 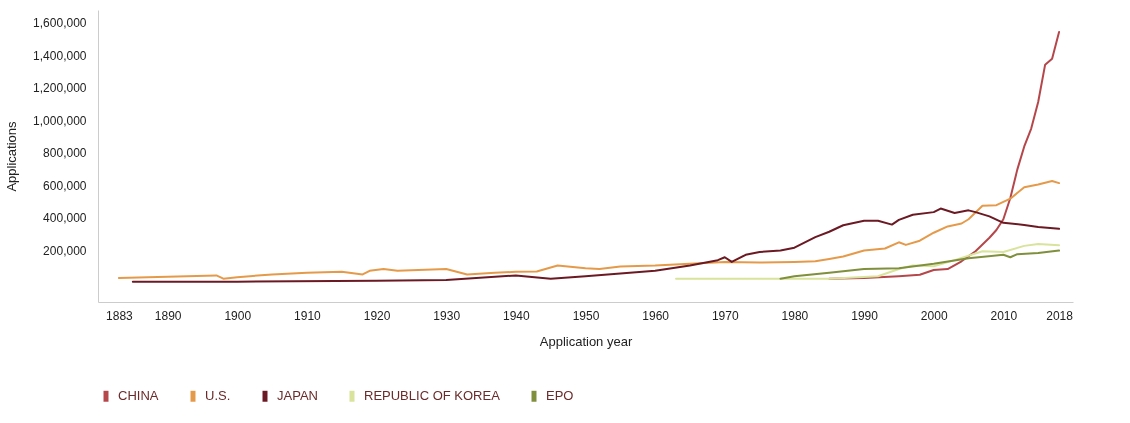 What do you see at coordinates (297, 396) in the screenshot?
I see `legend-label: JAPAN` at bounding box center [297, 396].